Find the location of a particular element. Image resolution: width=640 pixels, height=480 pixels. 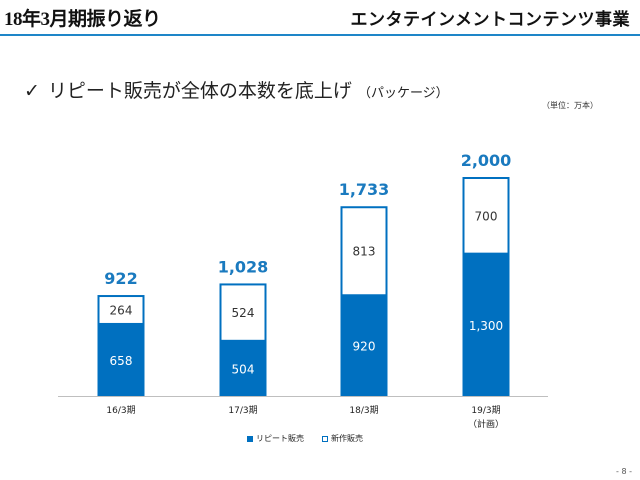

value-label-new-3: 700 is located at coordinates (486, 216).